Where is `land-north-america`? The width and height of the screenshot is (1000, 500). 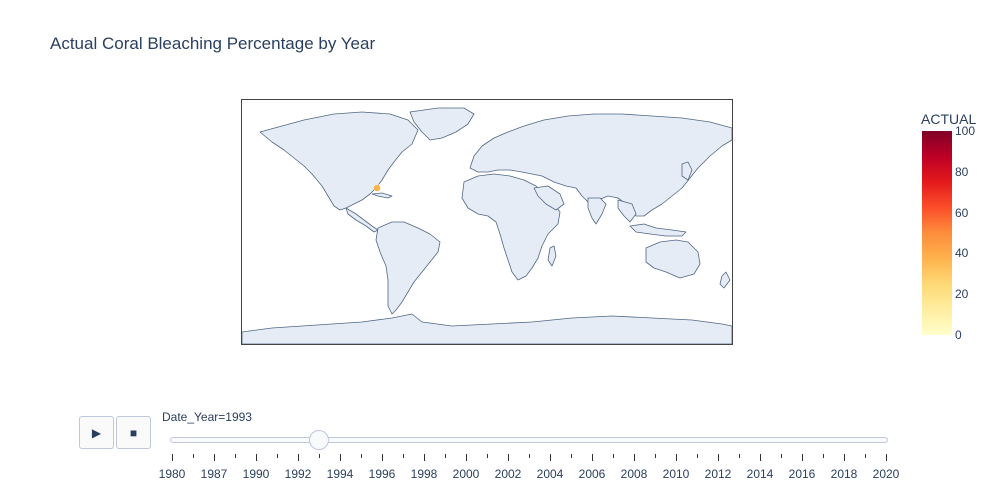
land-north-america is located at coordinates (339, 161).